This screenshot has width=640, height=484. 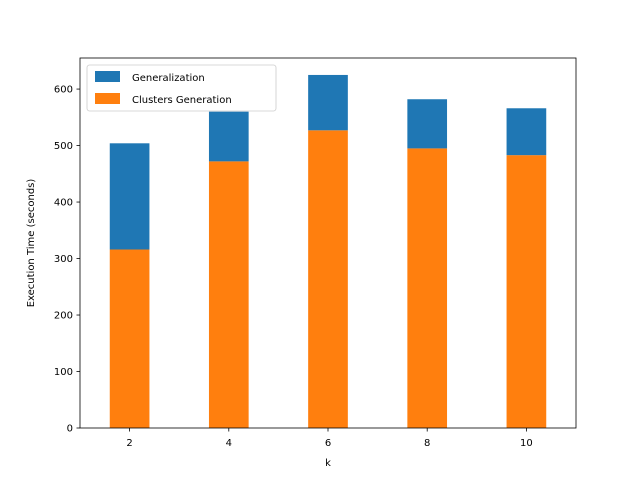 What do you see at coordinates (526, 291) in the screenshot?
I see `bar-clusters-generation-k10` at bounding box center [526, 291].